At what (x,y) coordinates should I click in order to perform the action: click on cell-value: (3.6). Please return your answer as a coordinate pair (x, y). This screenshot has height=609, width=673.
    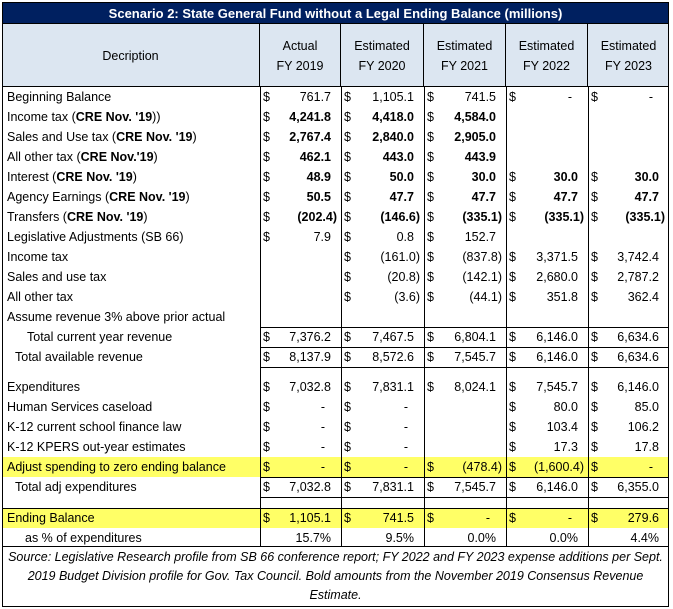
    Looking at the image, I should click on (407, 297).